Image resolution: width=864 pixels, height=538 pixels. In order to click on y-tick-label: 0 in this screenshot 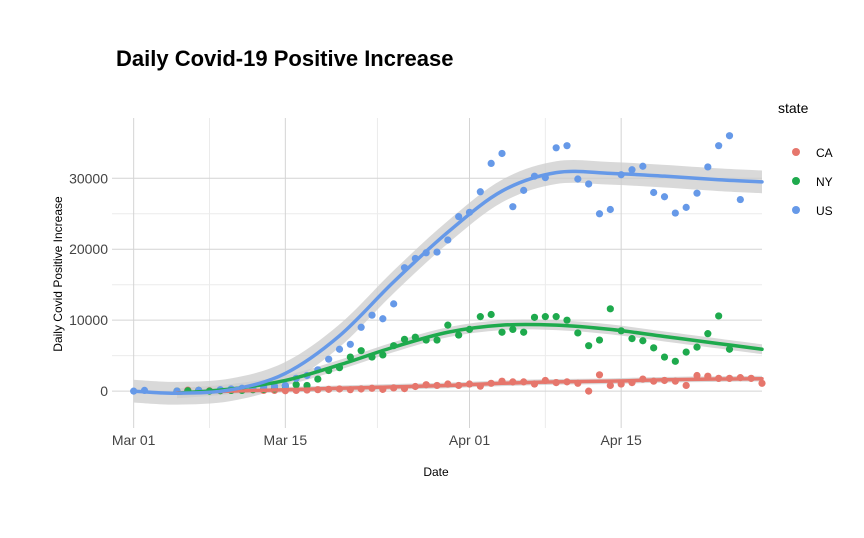, I will do `click(104, 391)`.